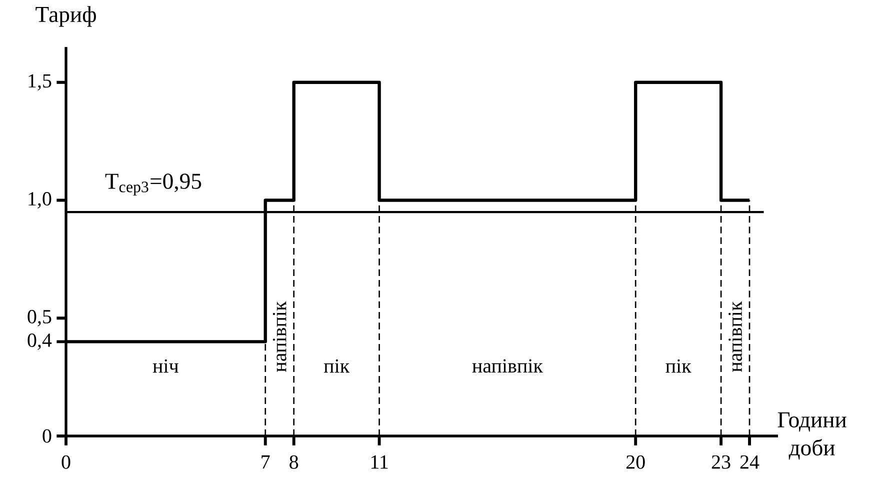 The image size is (888, 484). I want to click on y-tick-label: 1,0, so click(40, 200).